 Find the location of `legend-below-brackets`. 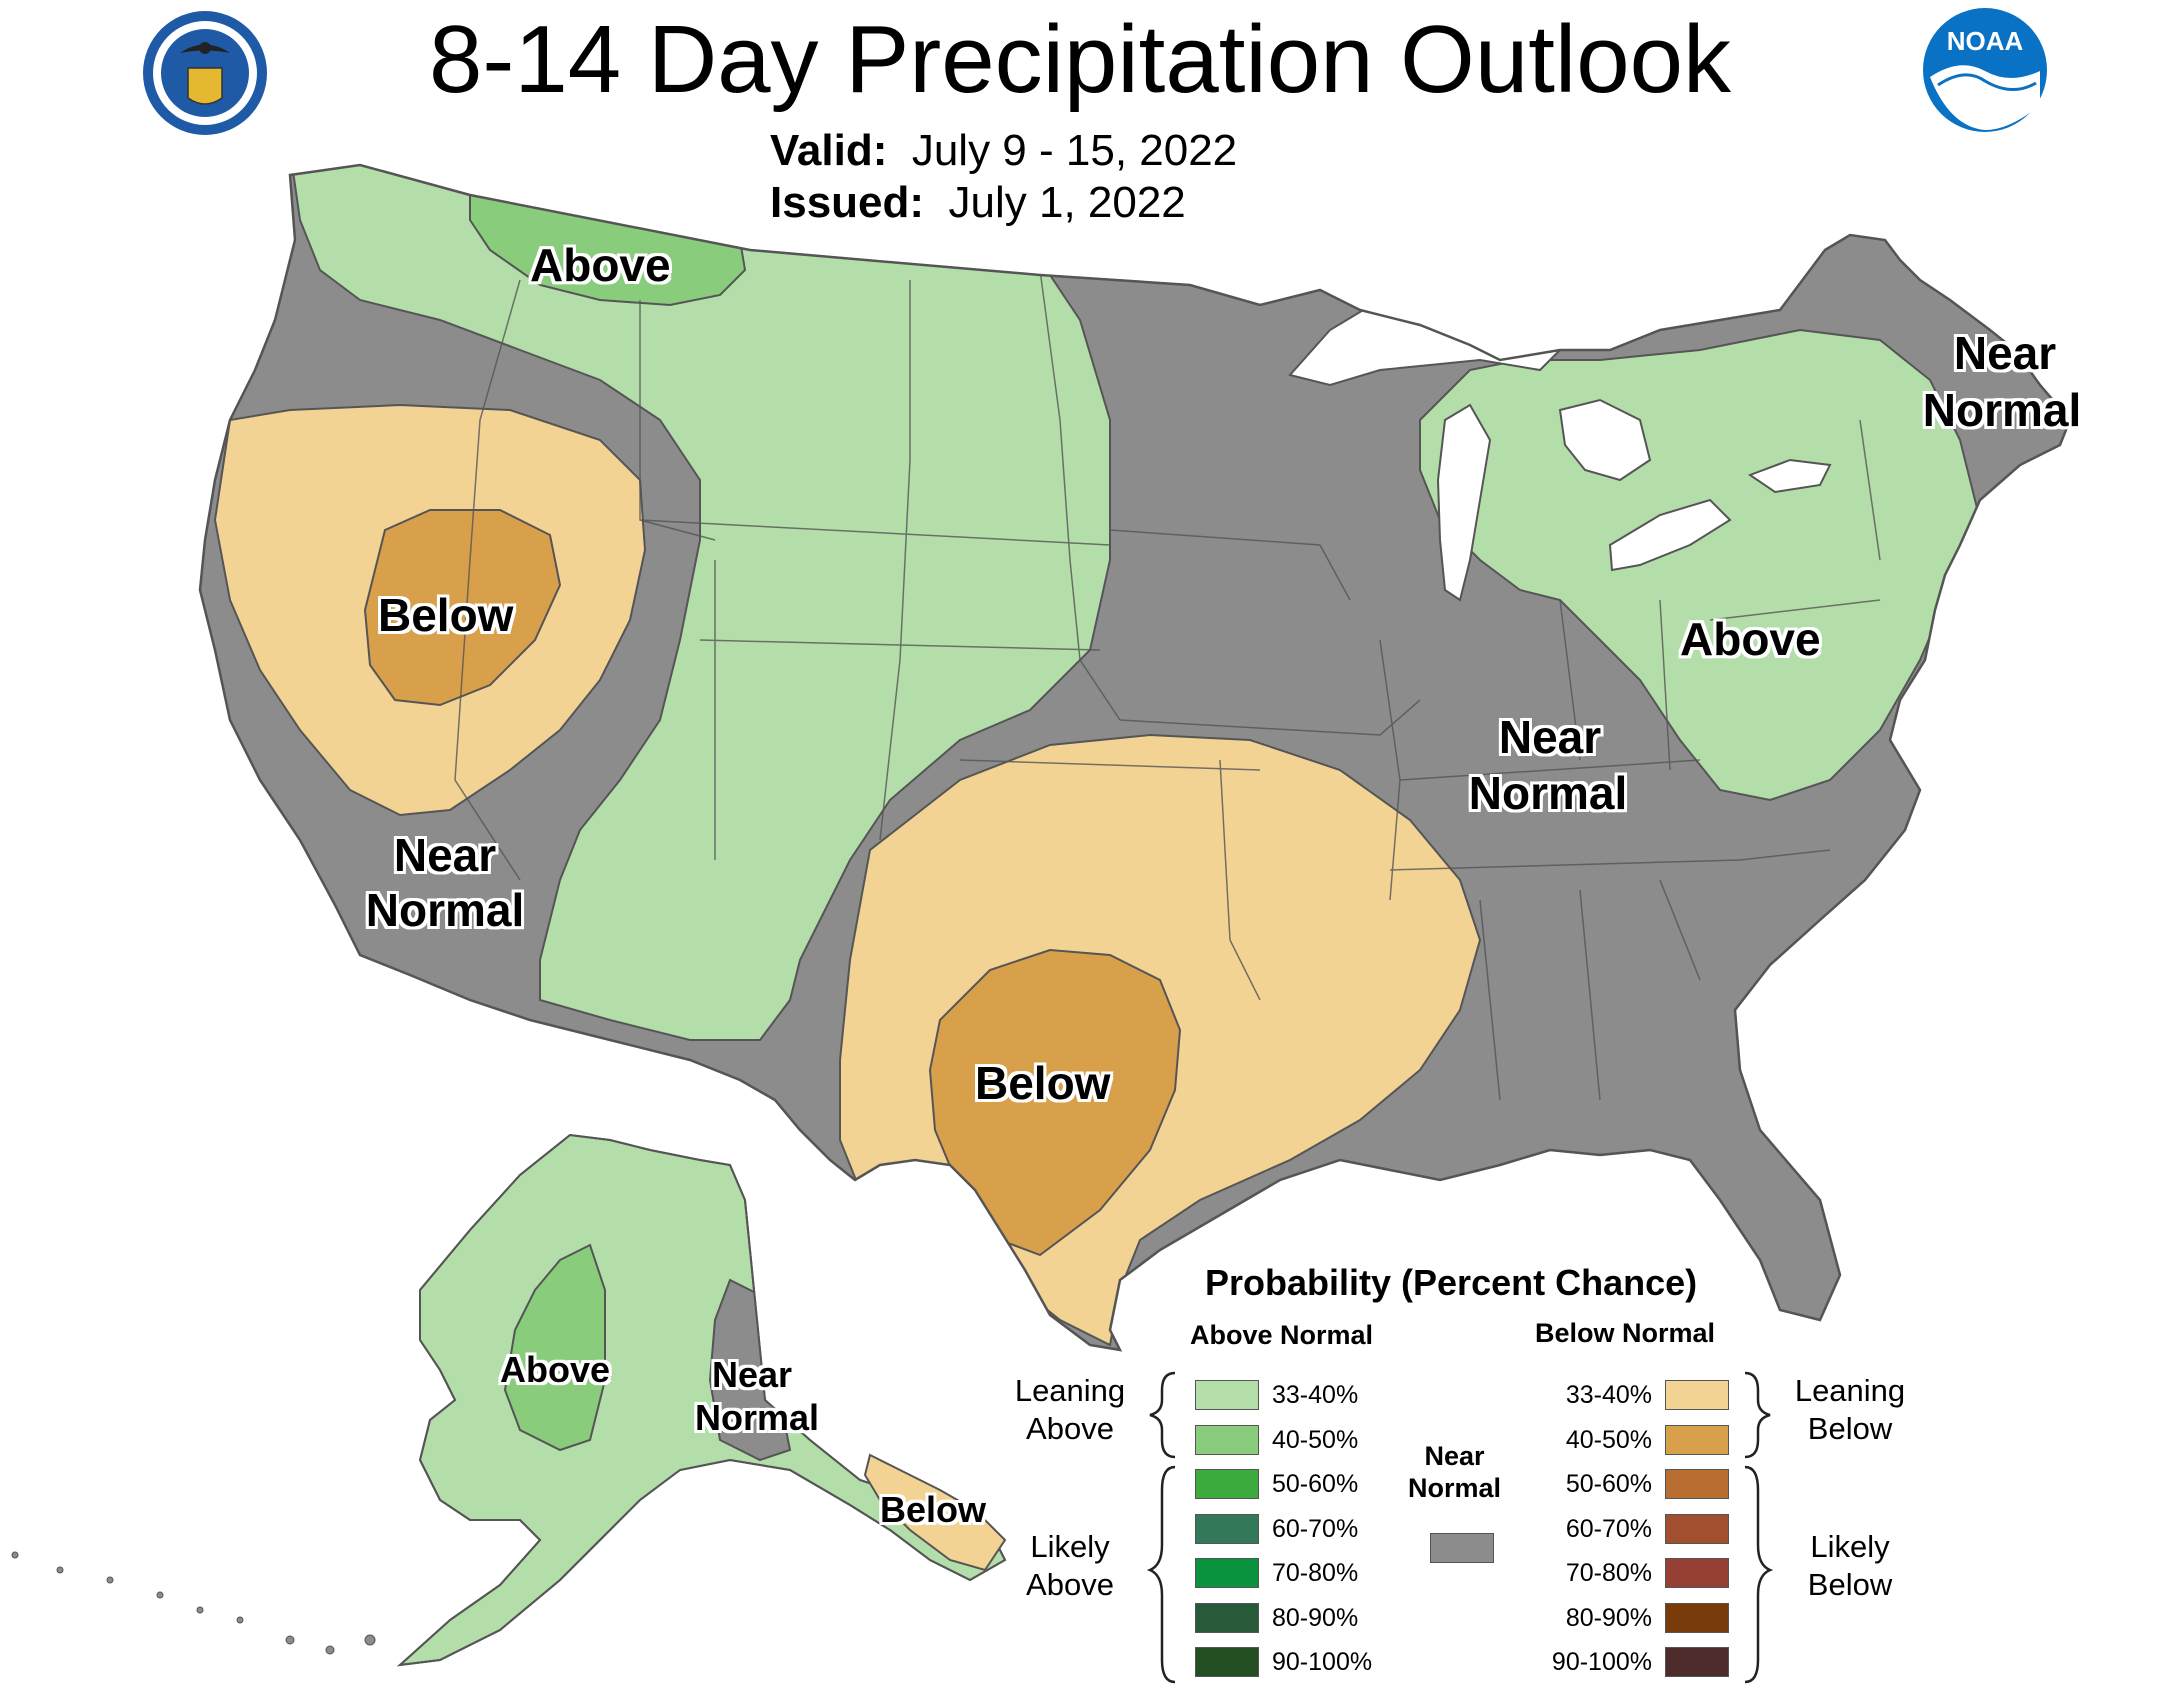

legend-below-brackets is located at coordinates (1759, 1527).